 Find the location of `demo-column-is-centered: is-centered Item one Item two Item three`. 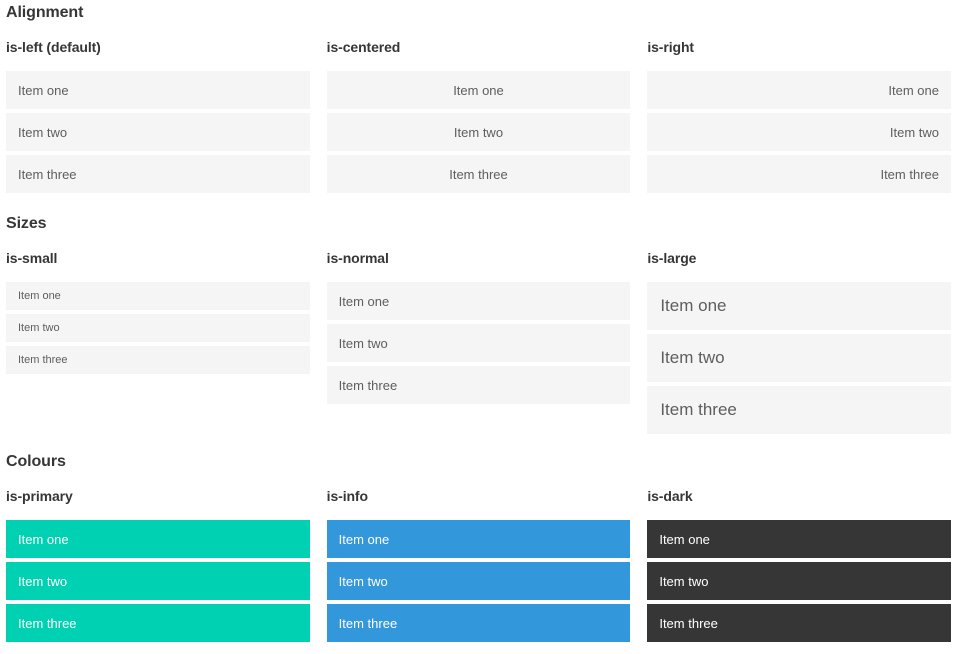

demo-column-is-centered: is-centered Item one Item two Item three is located at coordinates (478, 118).